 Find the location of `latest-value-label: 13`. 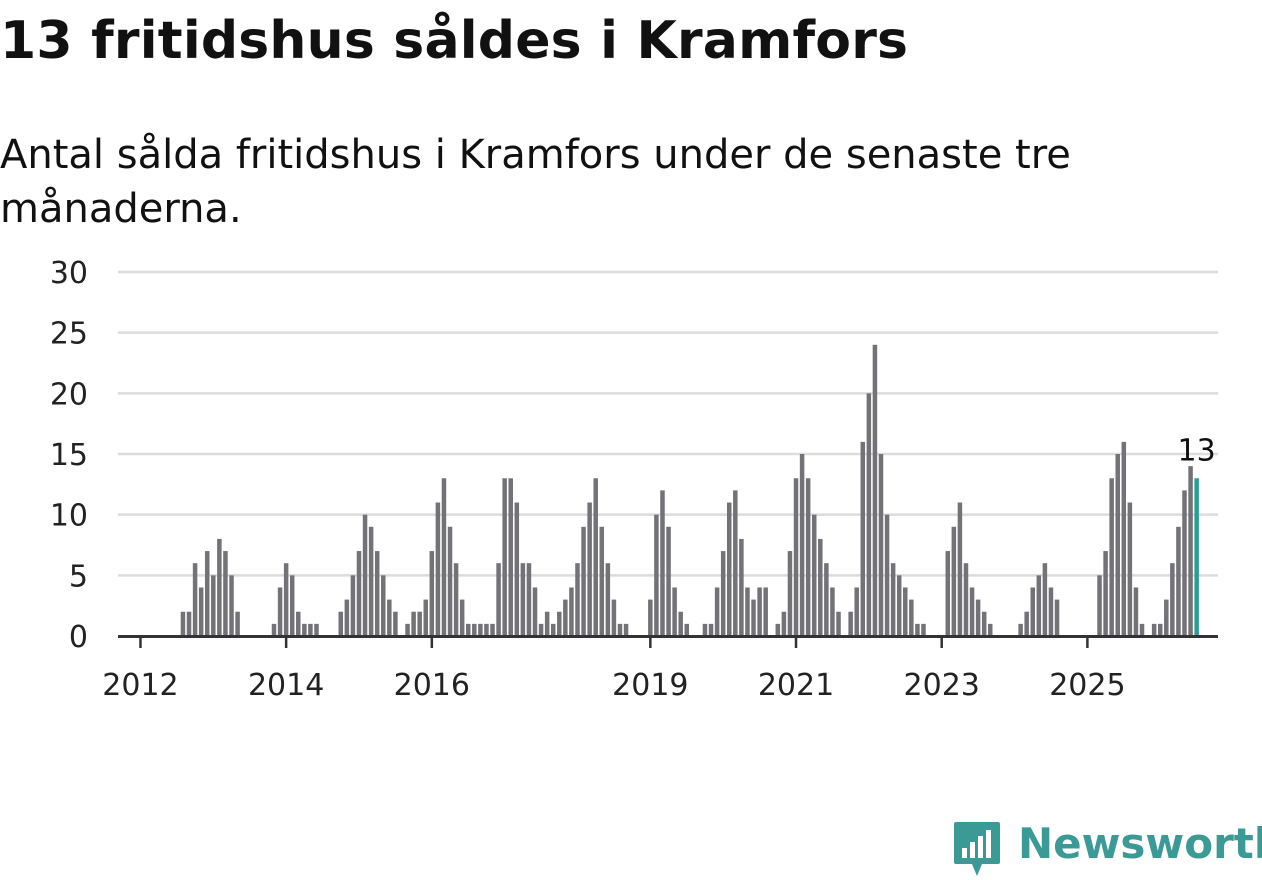

latest-value-label: 13 is located at coordinates (1197, 450).